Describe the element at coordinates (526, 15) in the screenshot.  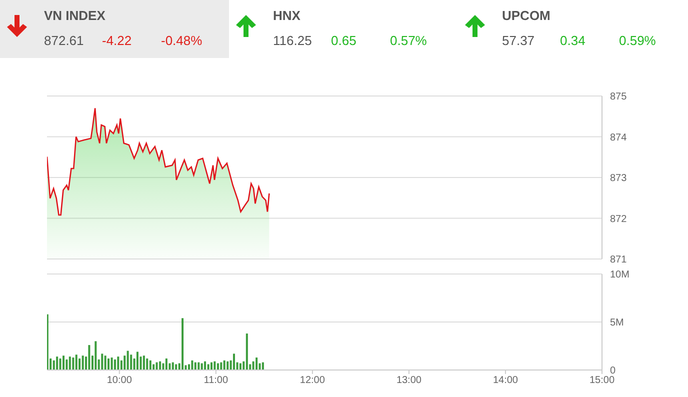
I see `text: UPCOM` at that location.